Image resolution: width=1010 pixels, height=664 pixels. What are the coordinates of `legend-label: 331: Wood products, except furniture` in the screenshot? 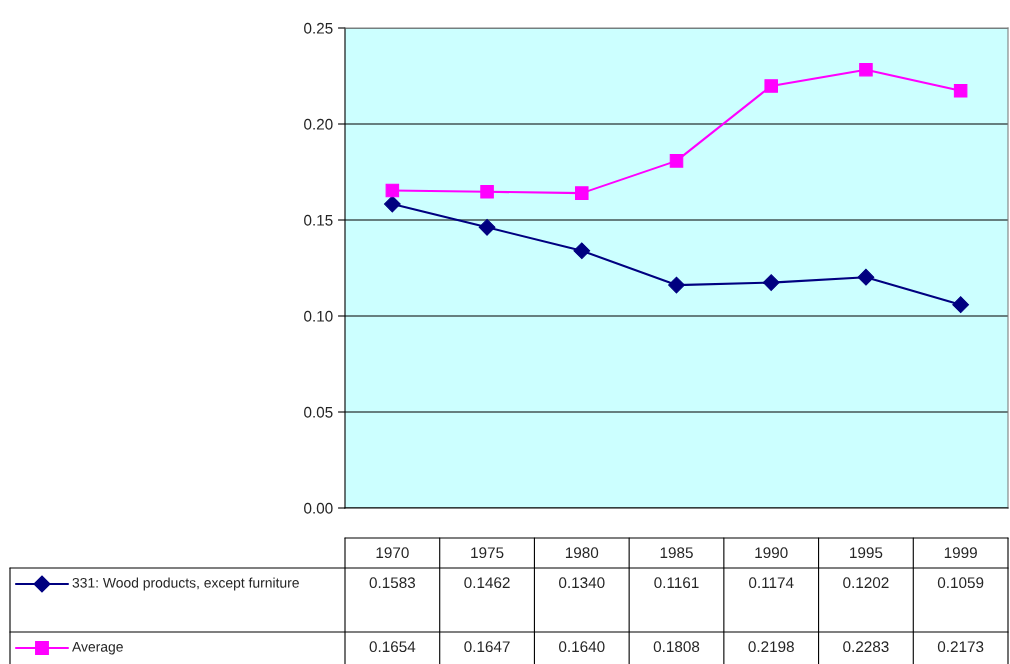 It's located at (185, 584).